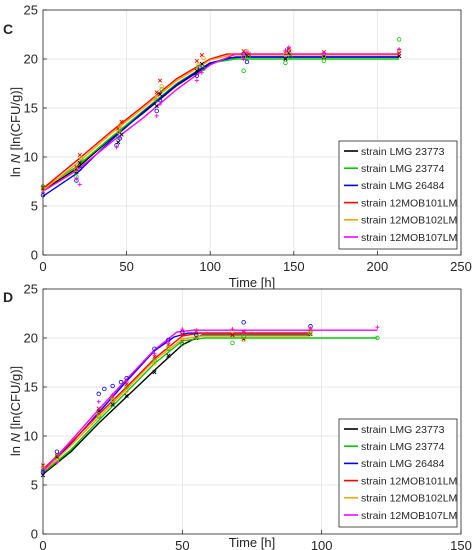  What do you see at coordinates (255, 262) in the screenshot?
I see `panel-c-x-ticks: 0 50 100 150 200 250` at bounding box center [255, 262].